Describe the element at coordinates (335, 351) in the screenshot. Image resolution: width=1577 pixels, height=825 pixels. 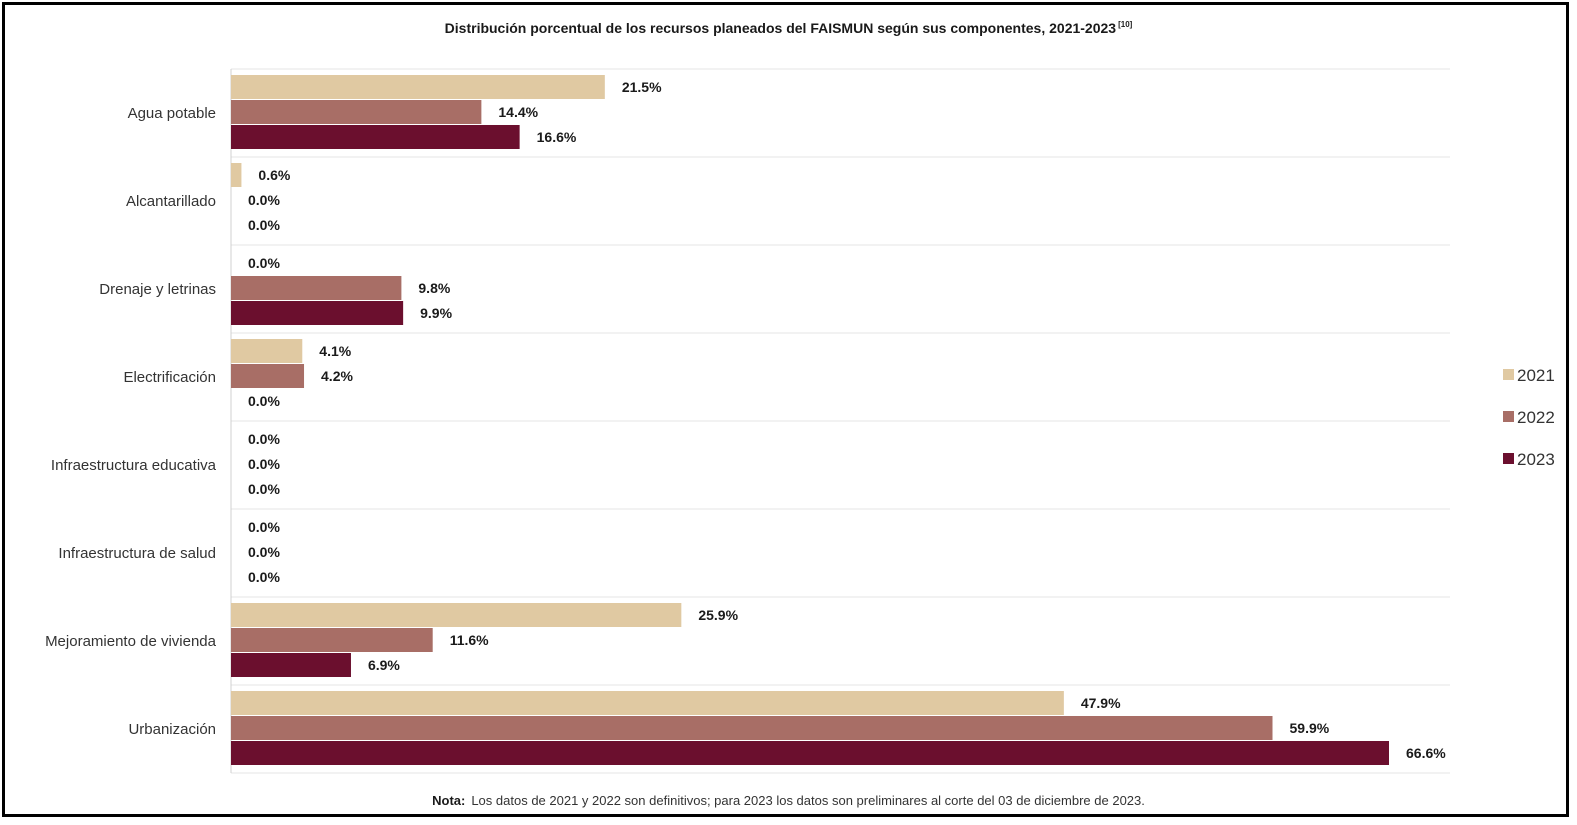
I see `value-label: 4.1%` at that location.